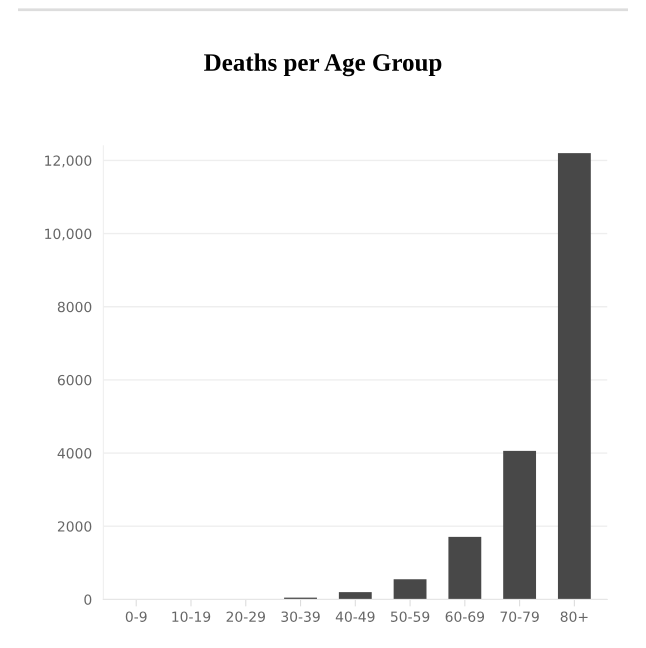 This screenshot has height=648, width=646. What do you see at coordinates (191, 616) in the screenshot?
I see `x-tick-label: 10-19` at bounding box center [191, 616].